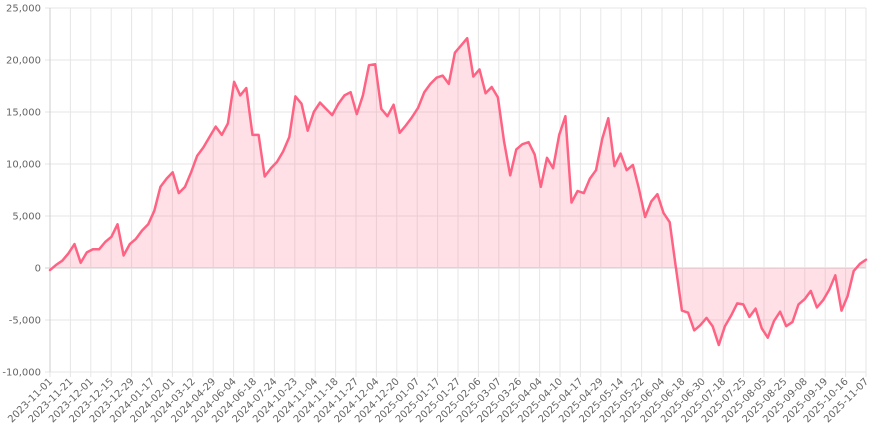 The height and width of the screenshot is (437, 874). What do you see at coordinates (26, 217) in the screenshot?
I see `y-tick-label: 5,000` at bounding box center [26, 217].